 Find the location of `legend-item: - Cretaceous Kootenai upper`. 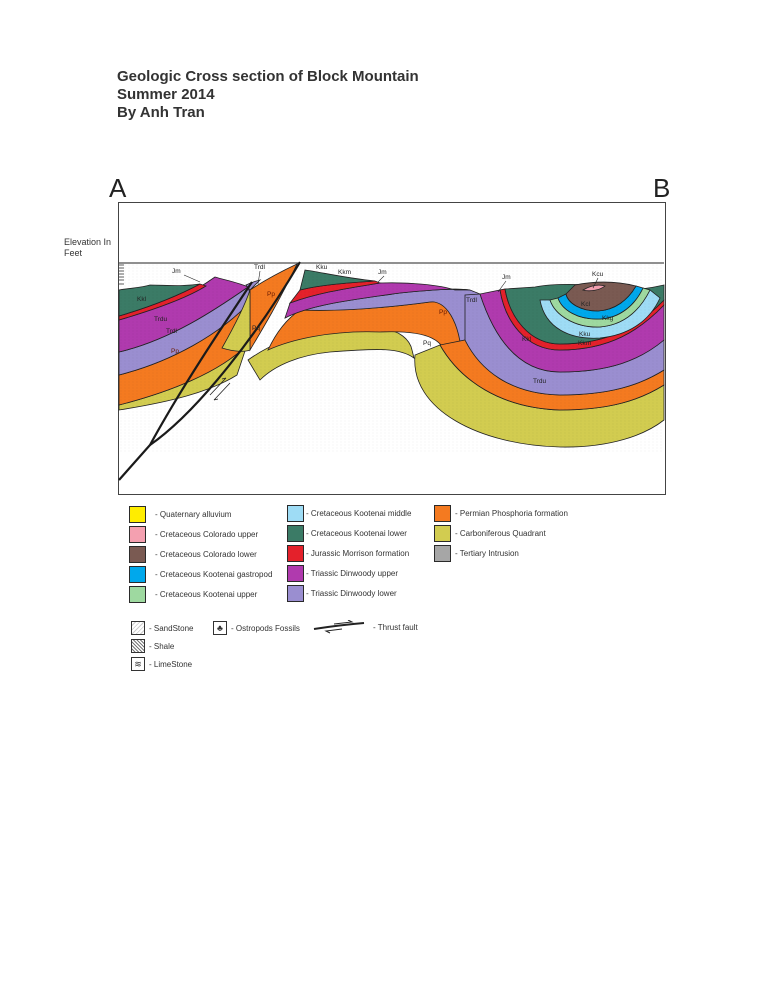

legend-item: - Cretaceous Kootenai upper is located at coordinates (193, 594).